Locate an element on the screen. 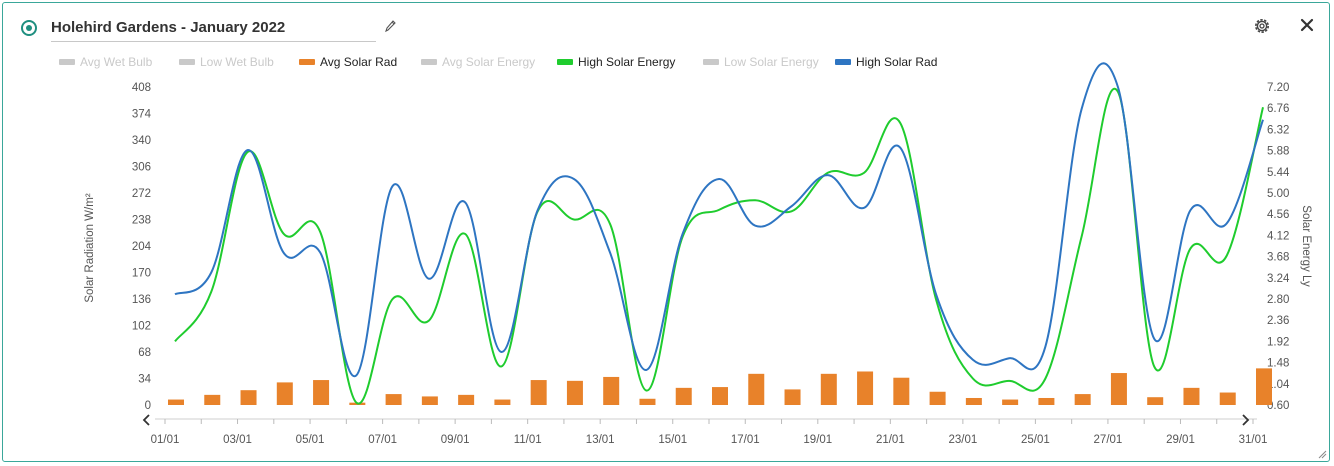 The width and height of the screenshot is (1334, 466). x-tick-label: 11/01 is located at coordinates (528, 440).